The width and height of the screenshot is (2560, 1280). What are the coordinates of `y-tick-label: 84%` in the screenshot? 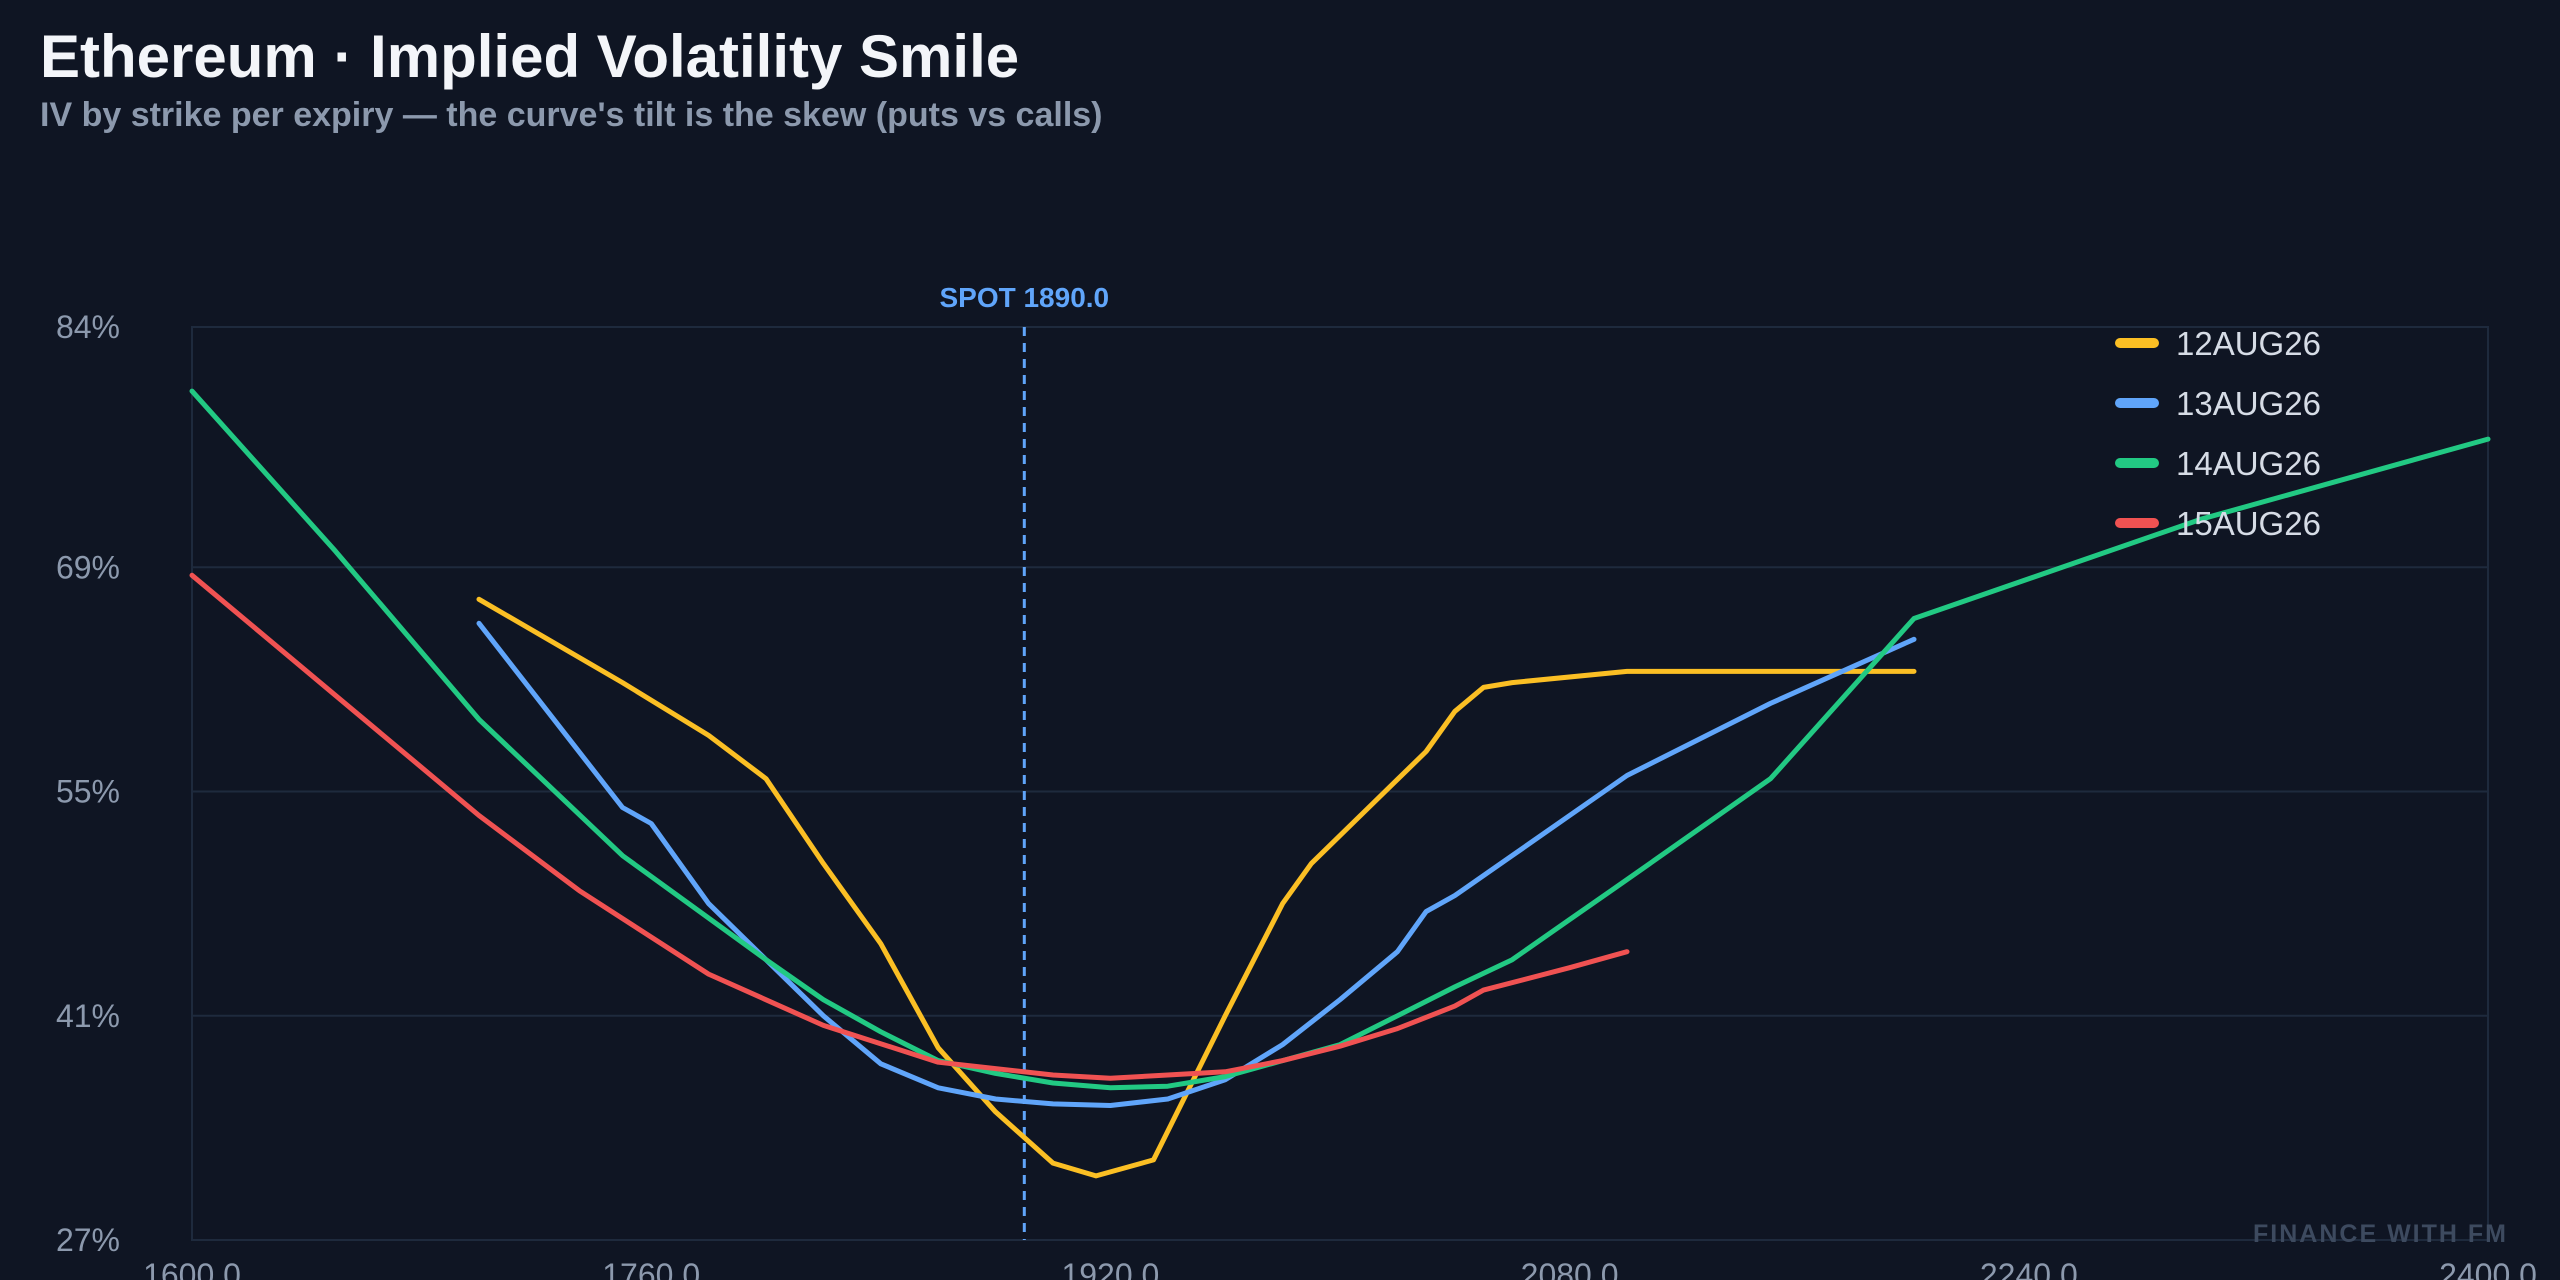 It's located at (88, 327).